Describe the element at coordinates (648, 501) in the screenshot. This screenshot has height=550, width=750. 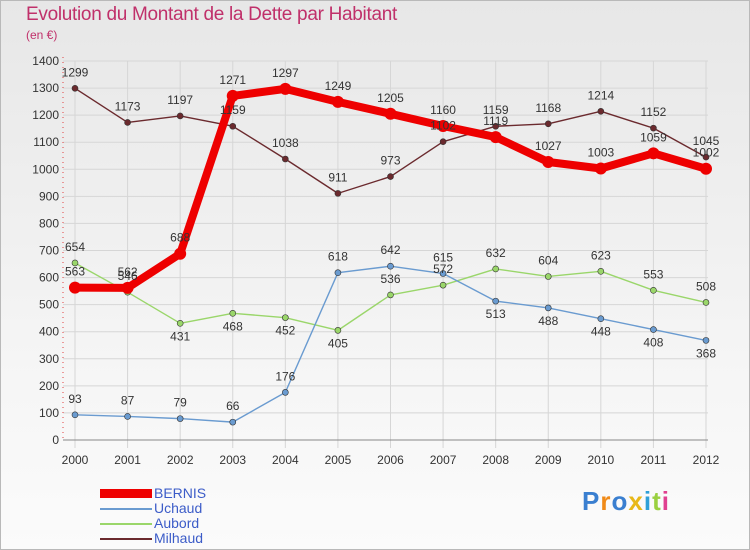
I see `logo-letter: i` at that location.